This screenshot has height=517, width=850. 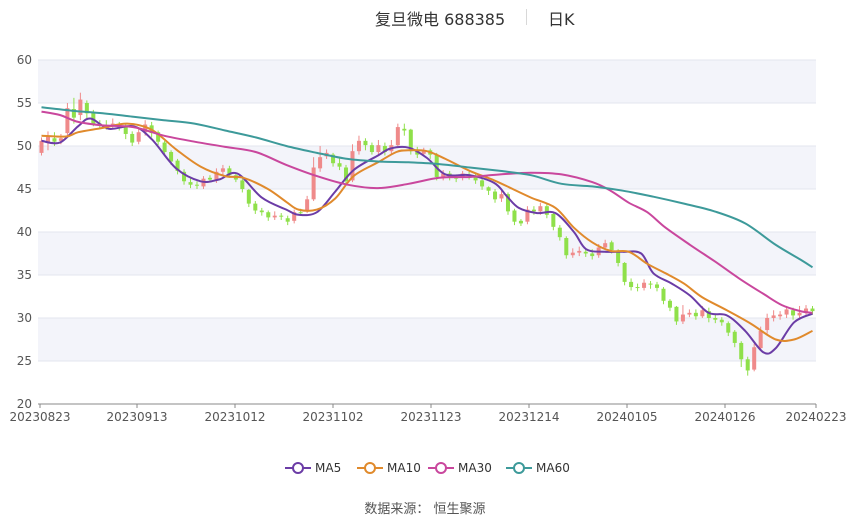 I want to click on legend-ma30: MA30, so click(x=460, y=468).